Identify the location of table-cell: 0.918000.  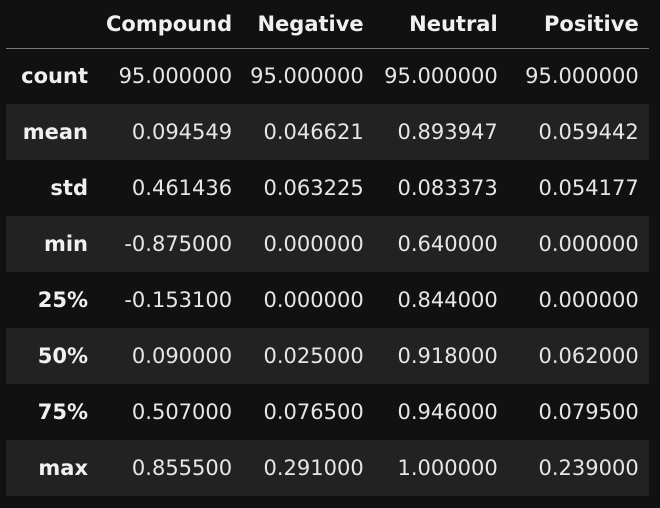
(447, 356).